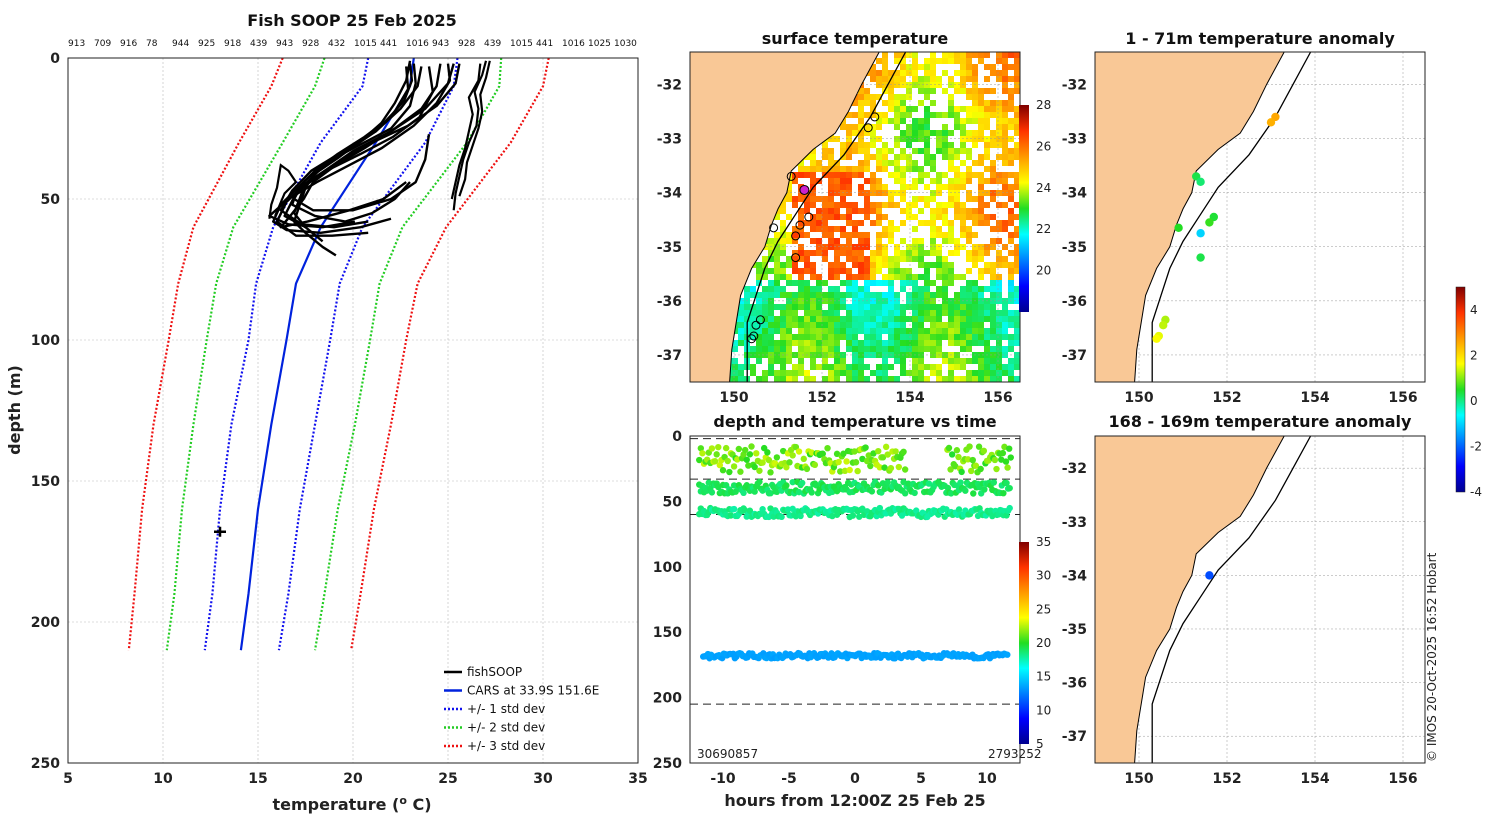  Describe the element at coordinates (855, 217) in the screenshot. I see `sst-field` at that location.